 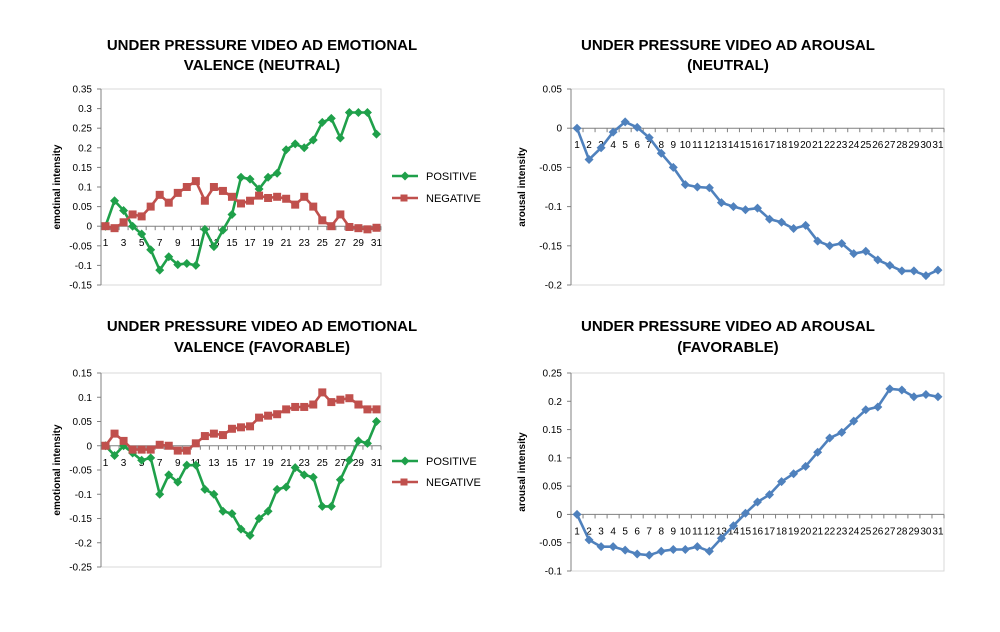 I want to click on legend-marker, so click(x=405, y=461).